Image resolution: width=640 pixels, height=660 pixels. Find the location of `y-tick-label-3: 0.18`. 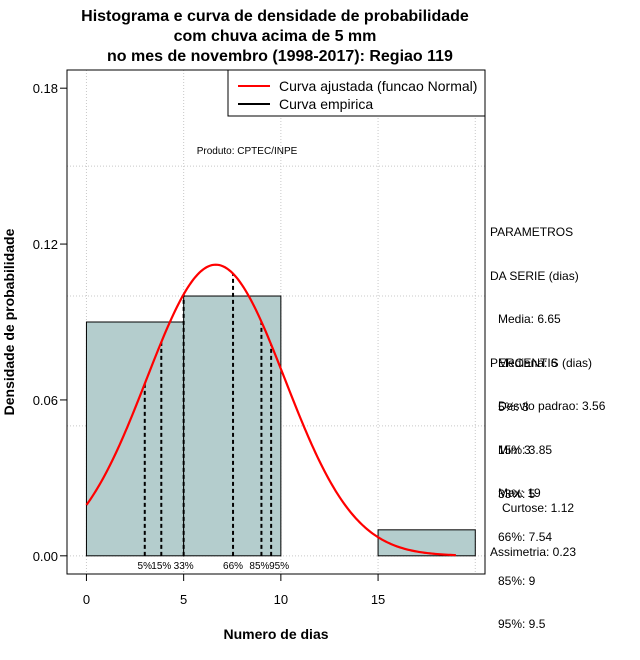

y-tick-label-3: 0.18 is located at coordinates (45, 88).